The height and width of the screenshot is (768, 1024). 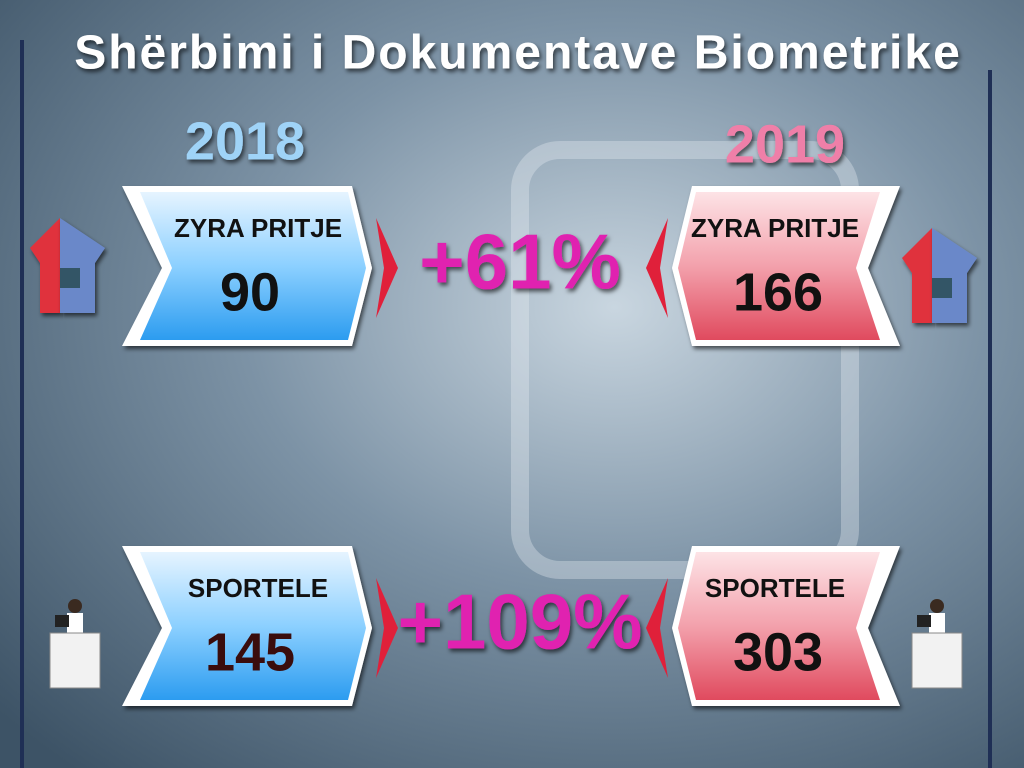 I want to click on title: Shërbimi i Dokumentave Biometrike, so click(x=518, y=53).